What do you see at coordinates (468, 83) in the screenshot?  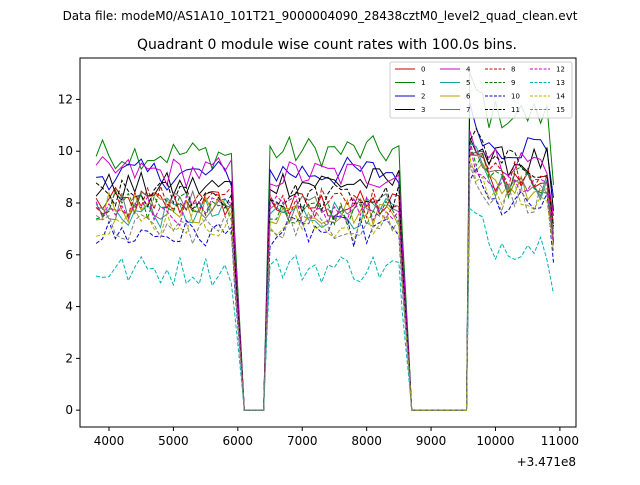 I see `legend-label-5: 5` at bounding box center [468, 83].